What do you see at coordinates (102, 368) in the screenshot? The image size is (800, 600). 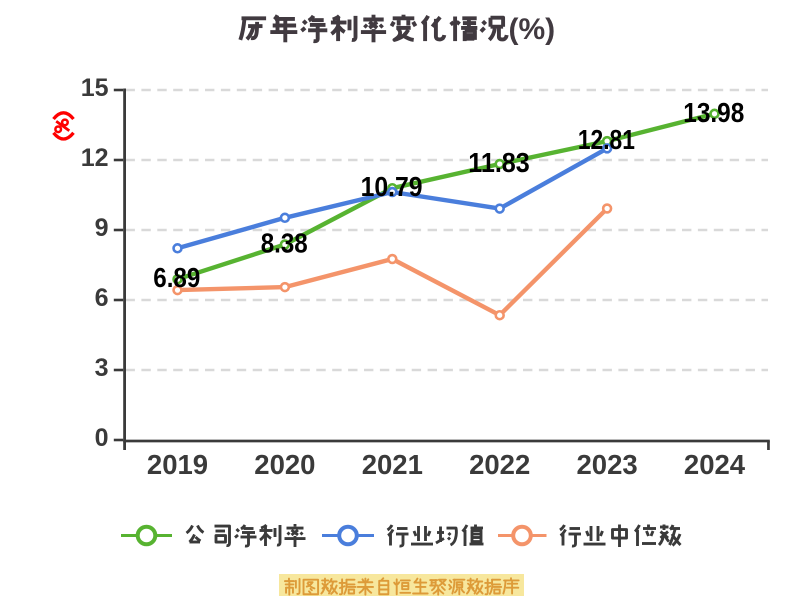 I see `svg-text: 3` at bounding box center [102, 368].